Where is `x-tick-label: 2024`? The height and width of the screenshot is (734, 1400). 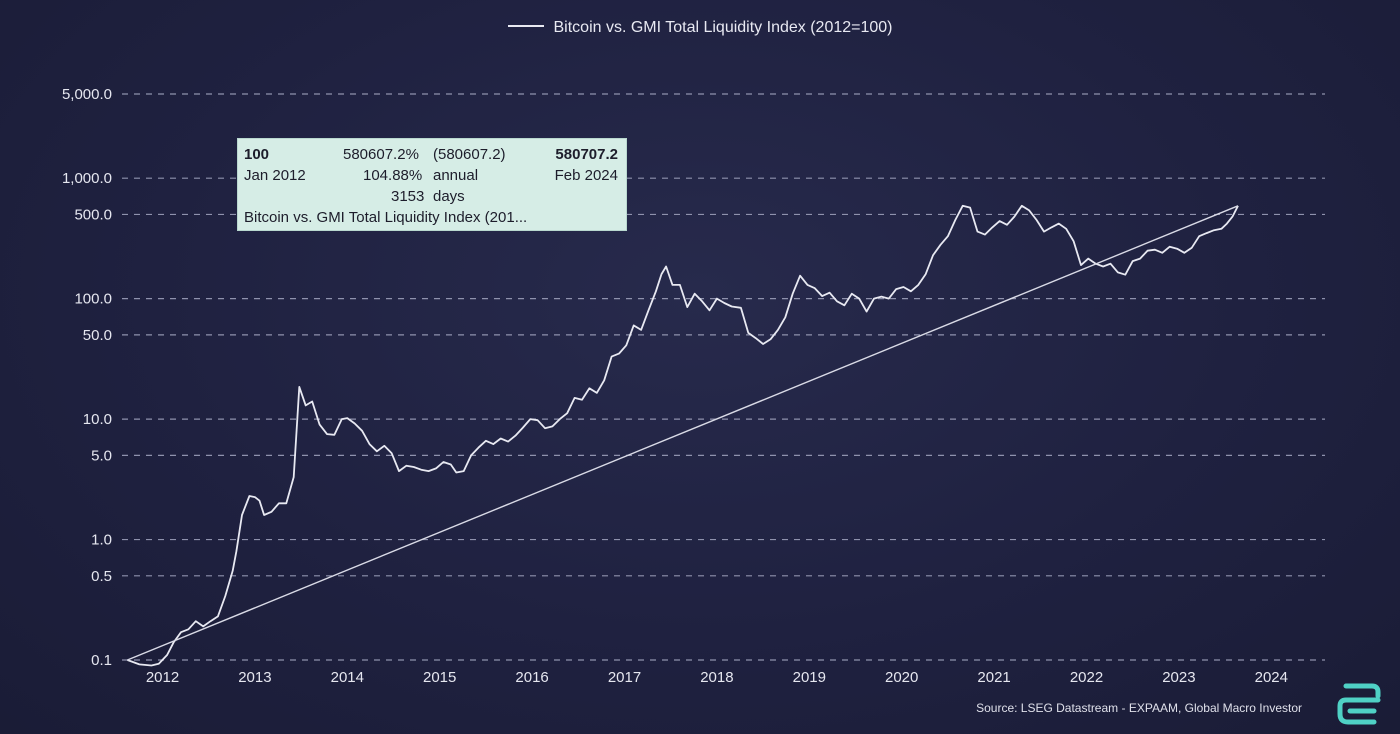
x-tick-label: 2024 is located at coordinates (1271, 677).